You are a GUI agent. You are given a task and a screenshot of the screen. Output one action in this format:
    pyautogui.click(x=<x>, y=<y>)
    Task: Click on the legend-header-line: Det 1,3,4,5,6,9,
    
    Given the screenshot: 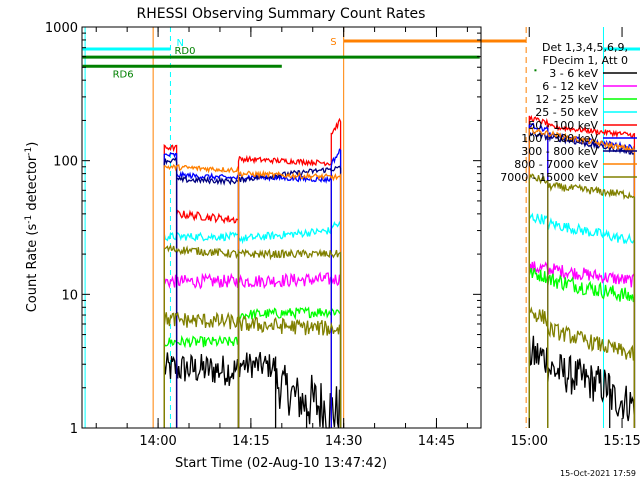 What is the action you would take?
    pyautogui.click(x=585, y=47)
    